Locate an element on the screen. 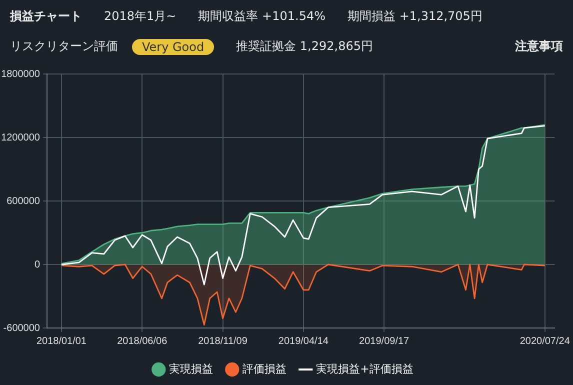  text: 期間収益率 +101.54% is located at coordinates (262, 16).